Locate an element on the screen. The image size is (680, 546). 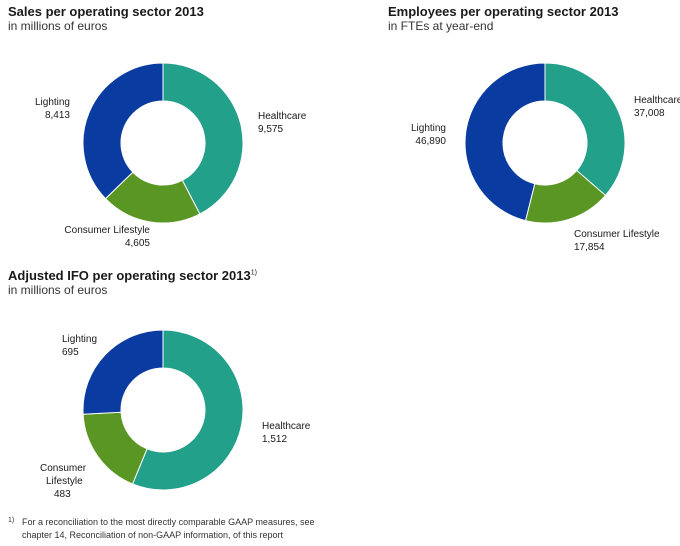
ifo-label-consumer-lifestyle: Consumer Lifestyle 483 is located at coordinates (63, 481).